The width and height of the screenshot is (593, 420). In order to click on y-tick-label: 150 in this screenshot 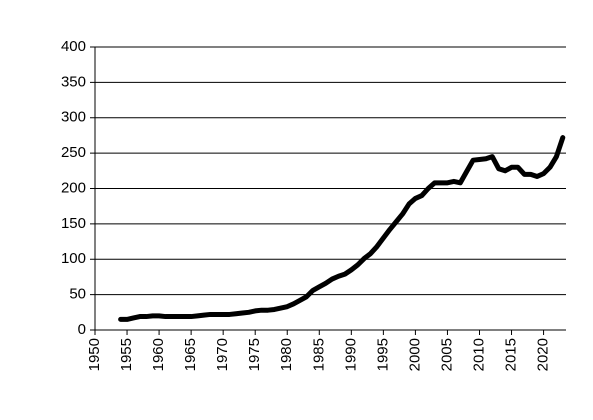, I will do `click(73, 223)`.